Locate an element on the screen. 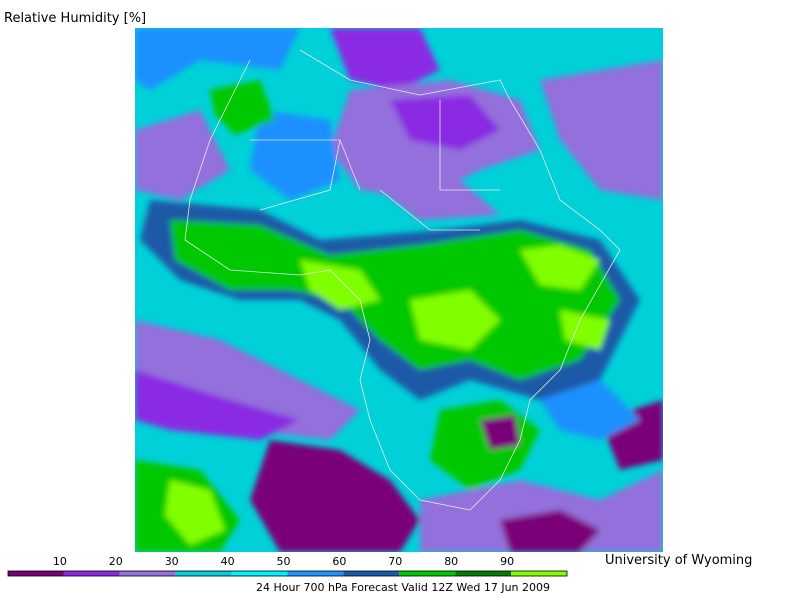  credit: University of Wyoming is located at coordinates (678, 560).